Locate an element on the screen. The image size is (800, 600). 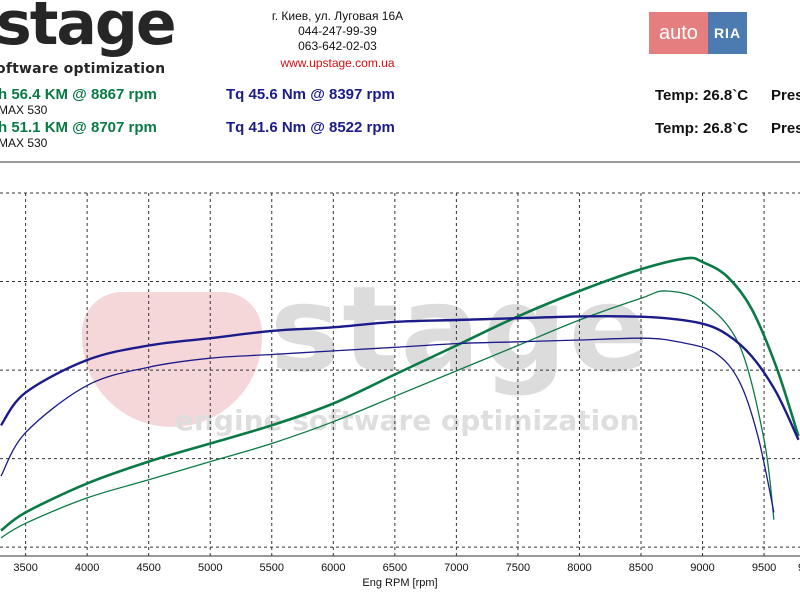
power-summary-1: h 56.4 KM @ 8867 rpm is located at coordinates (78, 94).